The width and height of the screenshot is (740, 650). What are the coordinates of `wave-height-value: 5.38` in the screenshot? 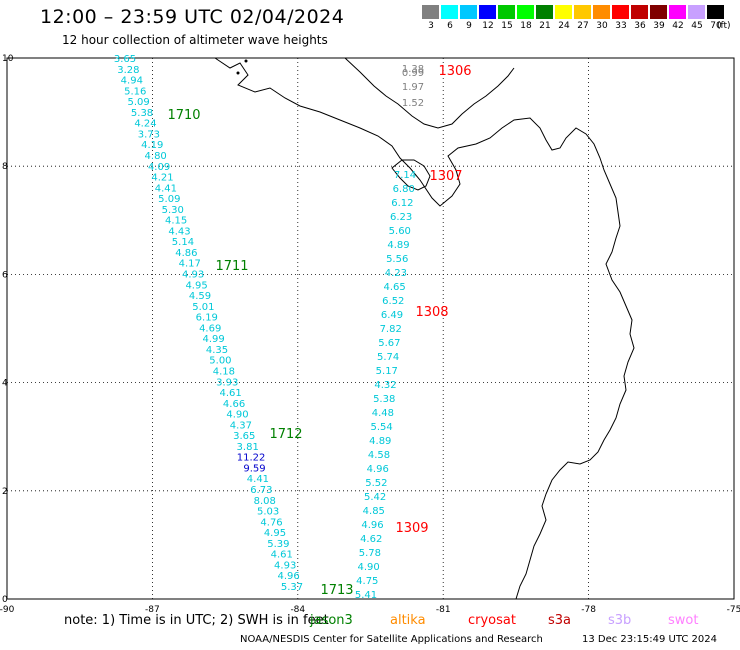 It's located at (384, 399).